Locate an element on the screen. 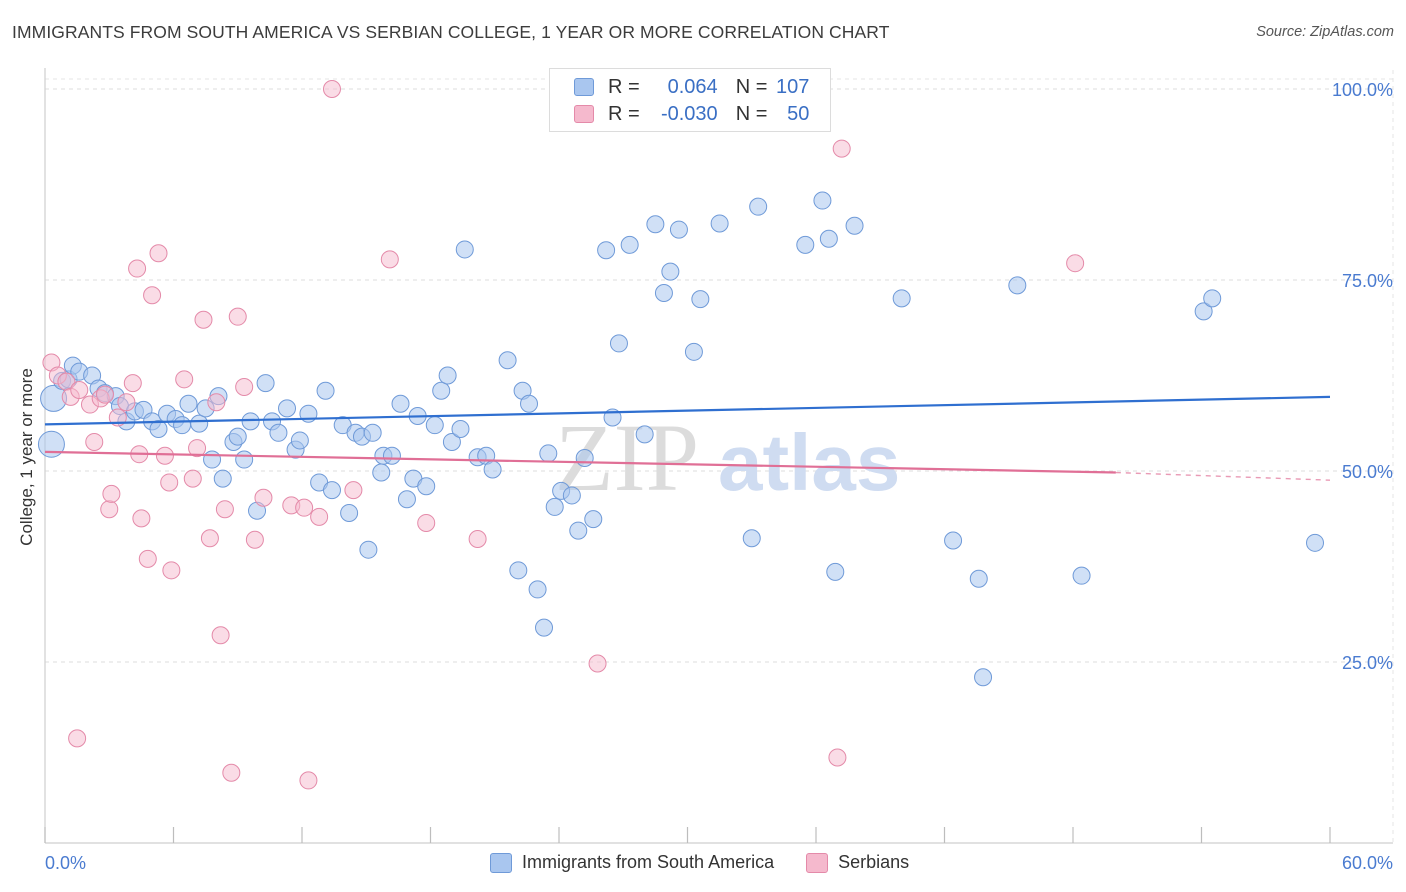 Image resolution: width=1406 pixels, height=892 pixels. legend-n-value: 50 is located at coordinates (798, 113).